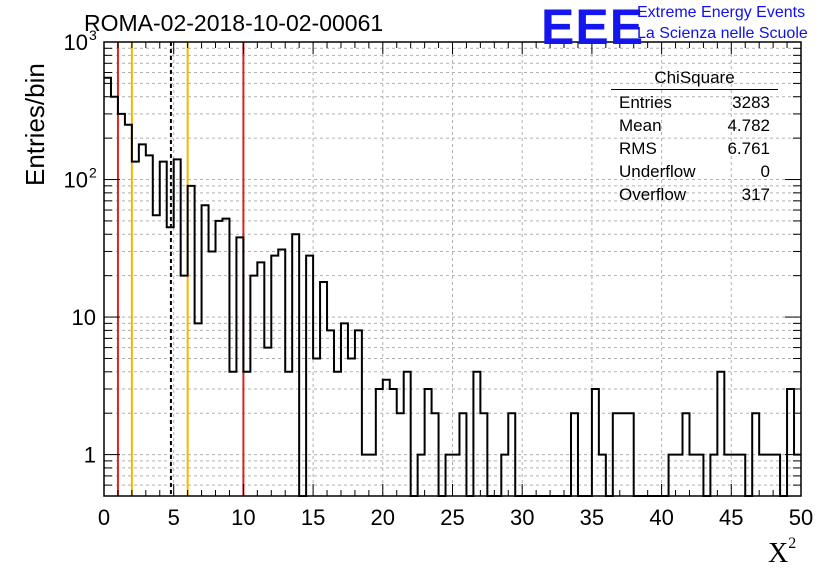 The height and width of the screenshot is (572, 836). What do you see at coordinates (765, 171) in the screenshot?
I see `stats-value: 0` at bounding box center [765, 171].